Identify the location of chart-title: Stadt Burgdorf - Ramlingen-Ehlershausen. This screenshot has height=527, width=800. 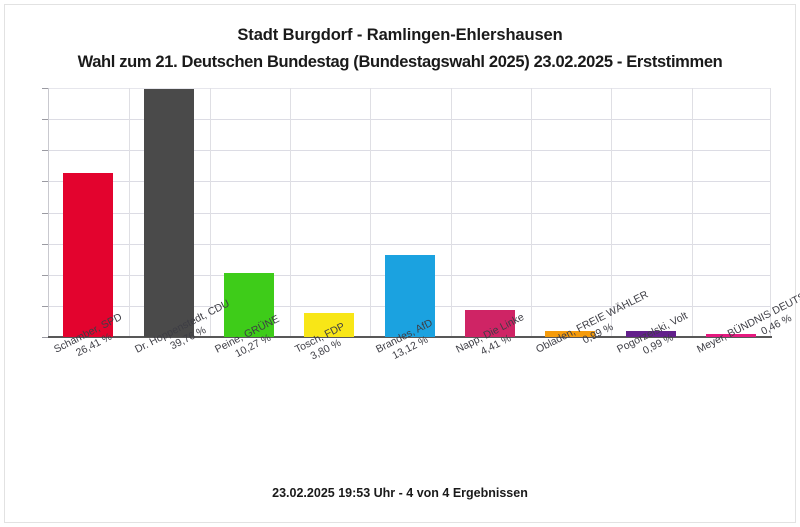
(400, 35).